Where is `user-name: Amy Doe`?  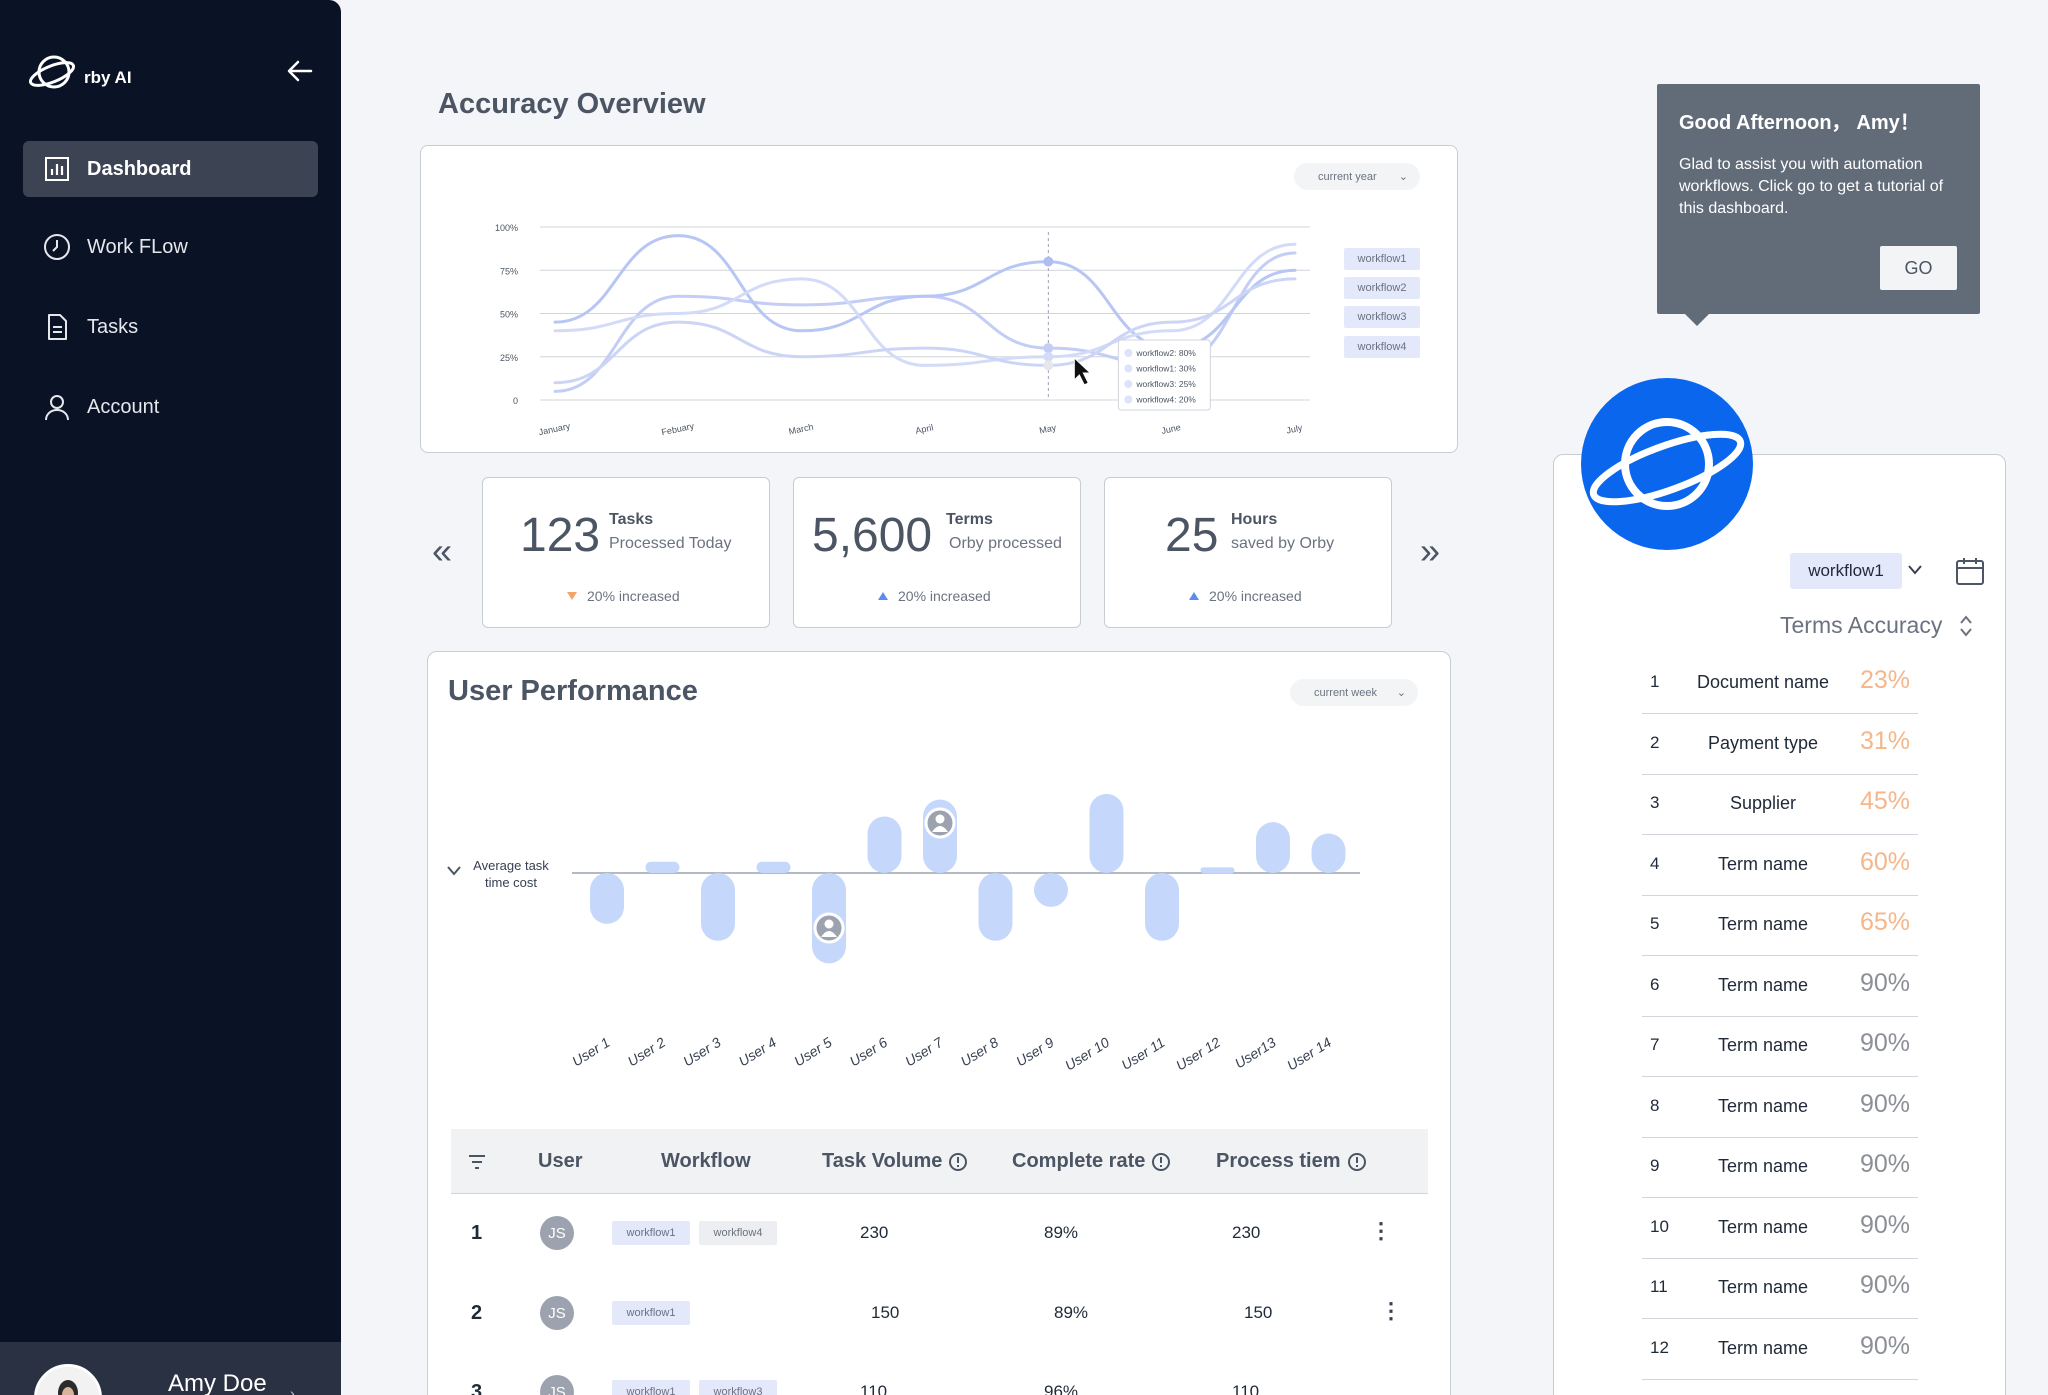 user-name: Amy Doe is located at coordinates (217, 1382).